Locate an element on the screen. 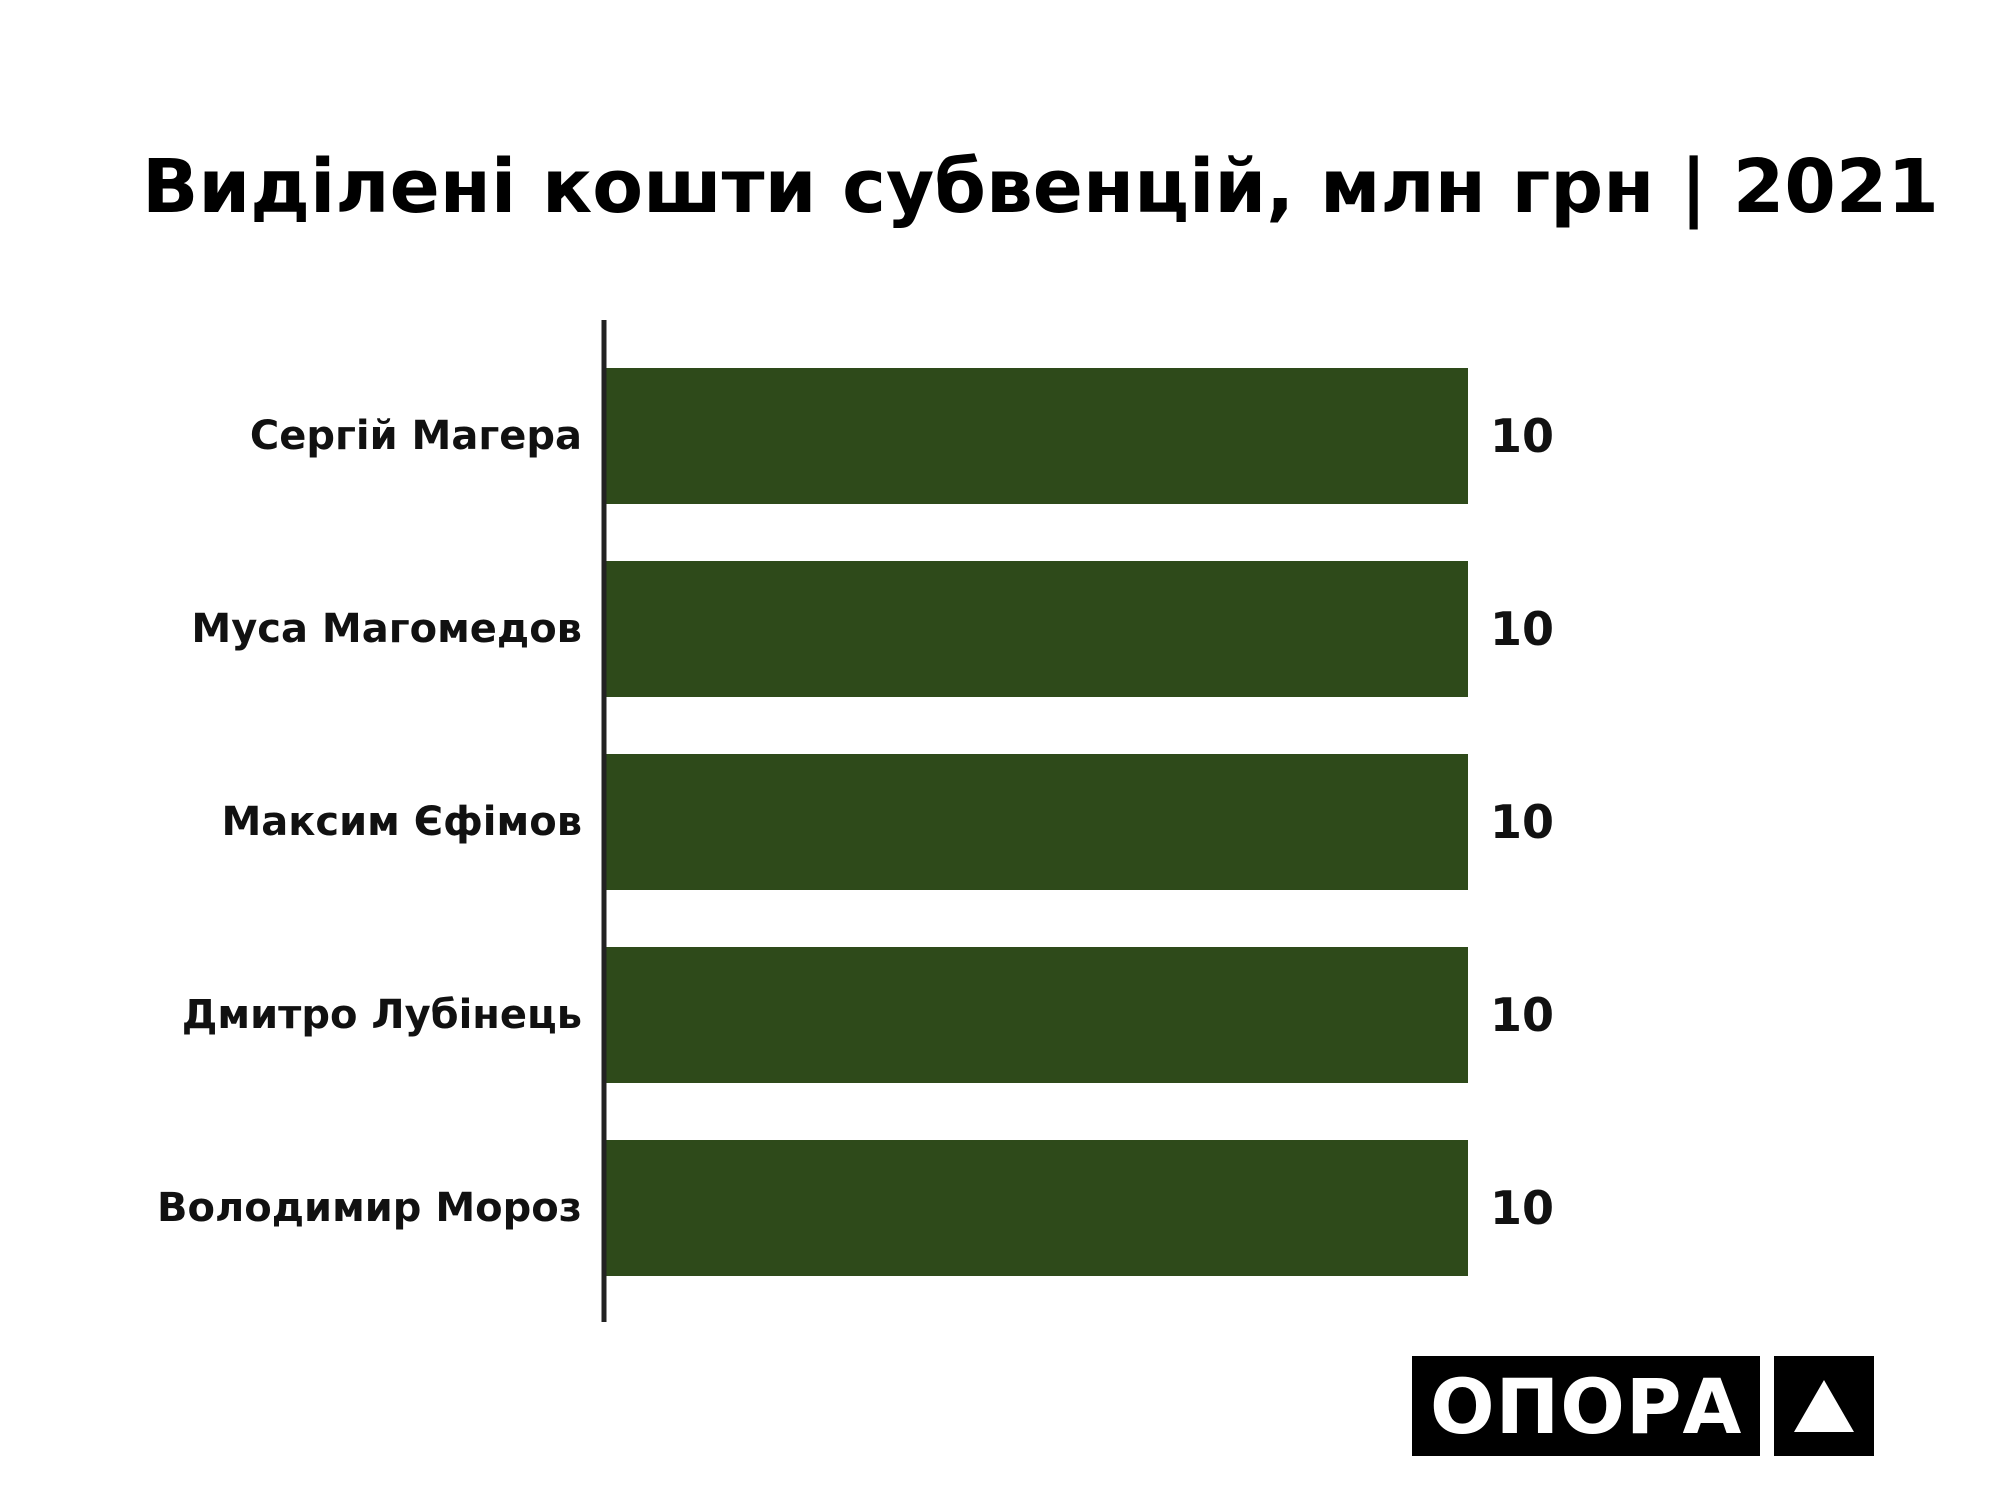 This screenshot has height=1500, width=2000. category-label: Сергій Магера is located at coordinates (416, 436).